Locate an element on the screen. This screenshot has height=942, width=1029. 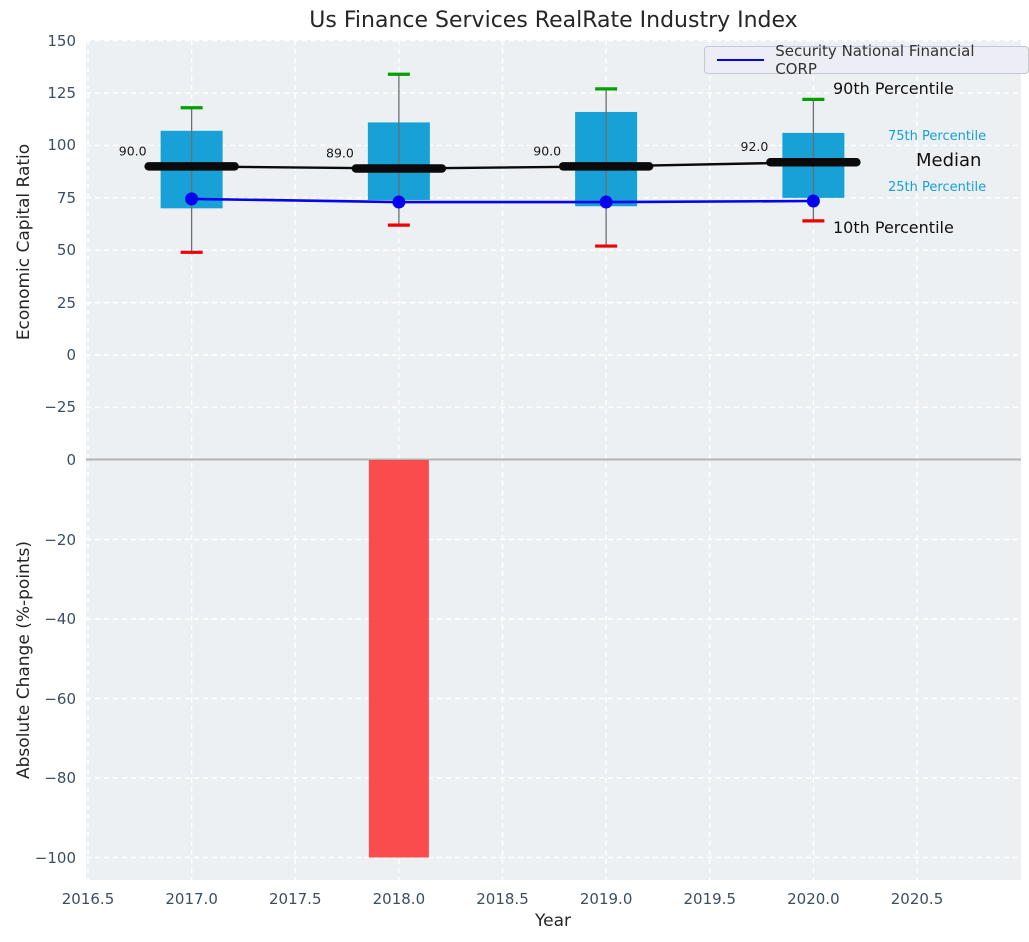
annotation-10th-percentile: 10th Percentile is located at coordinates (893, 227).